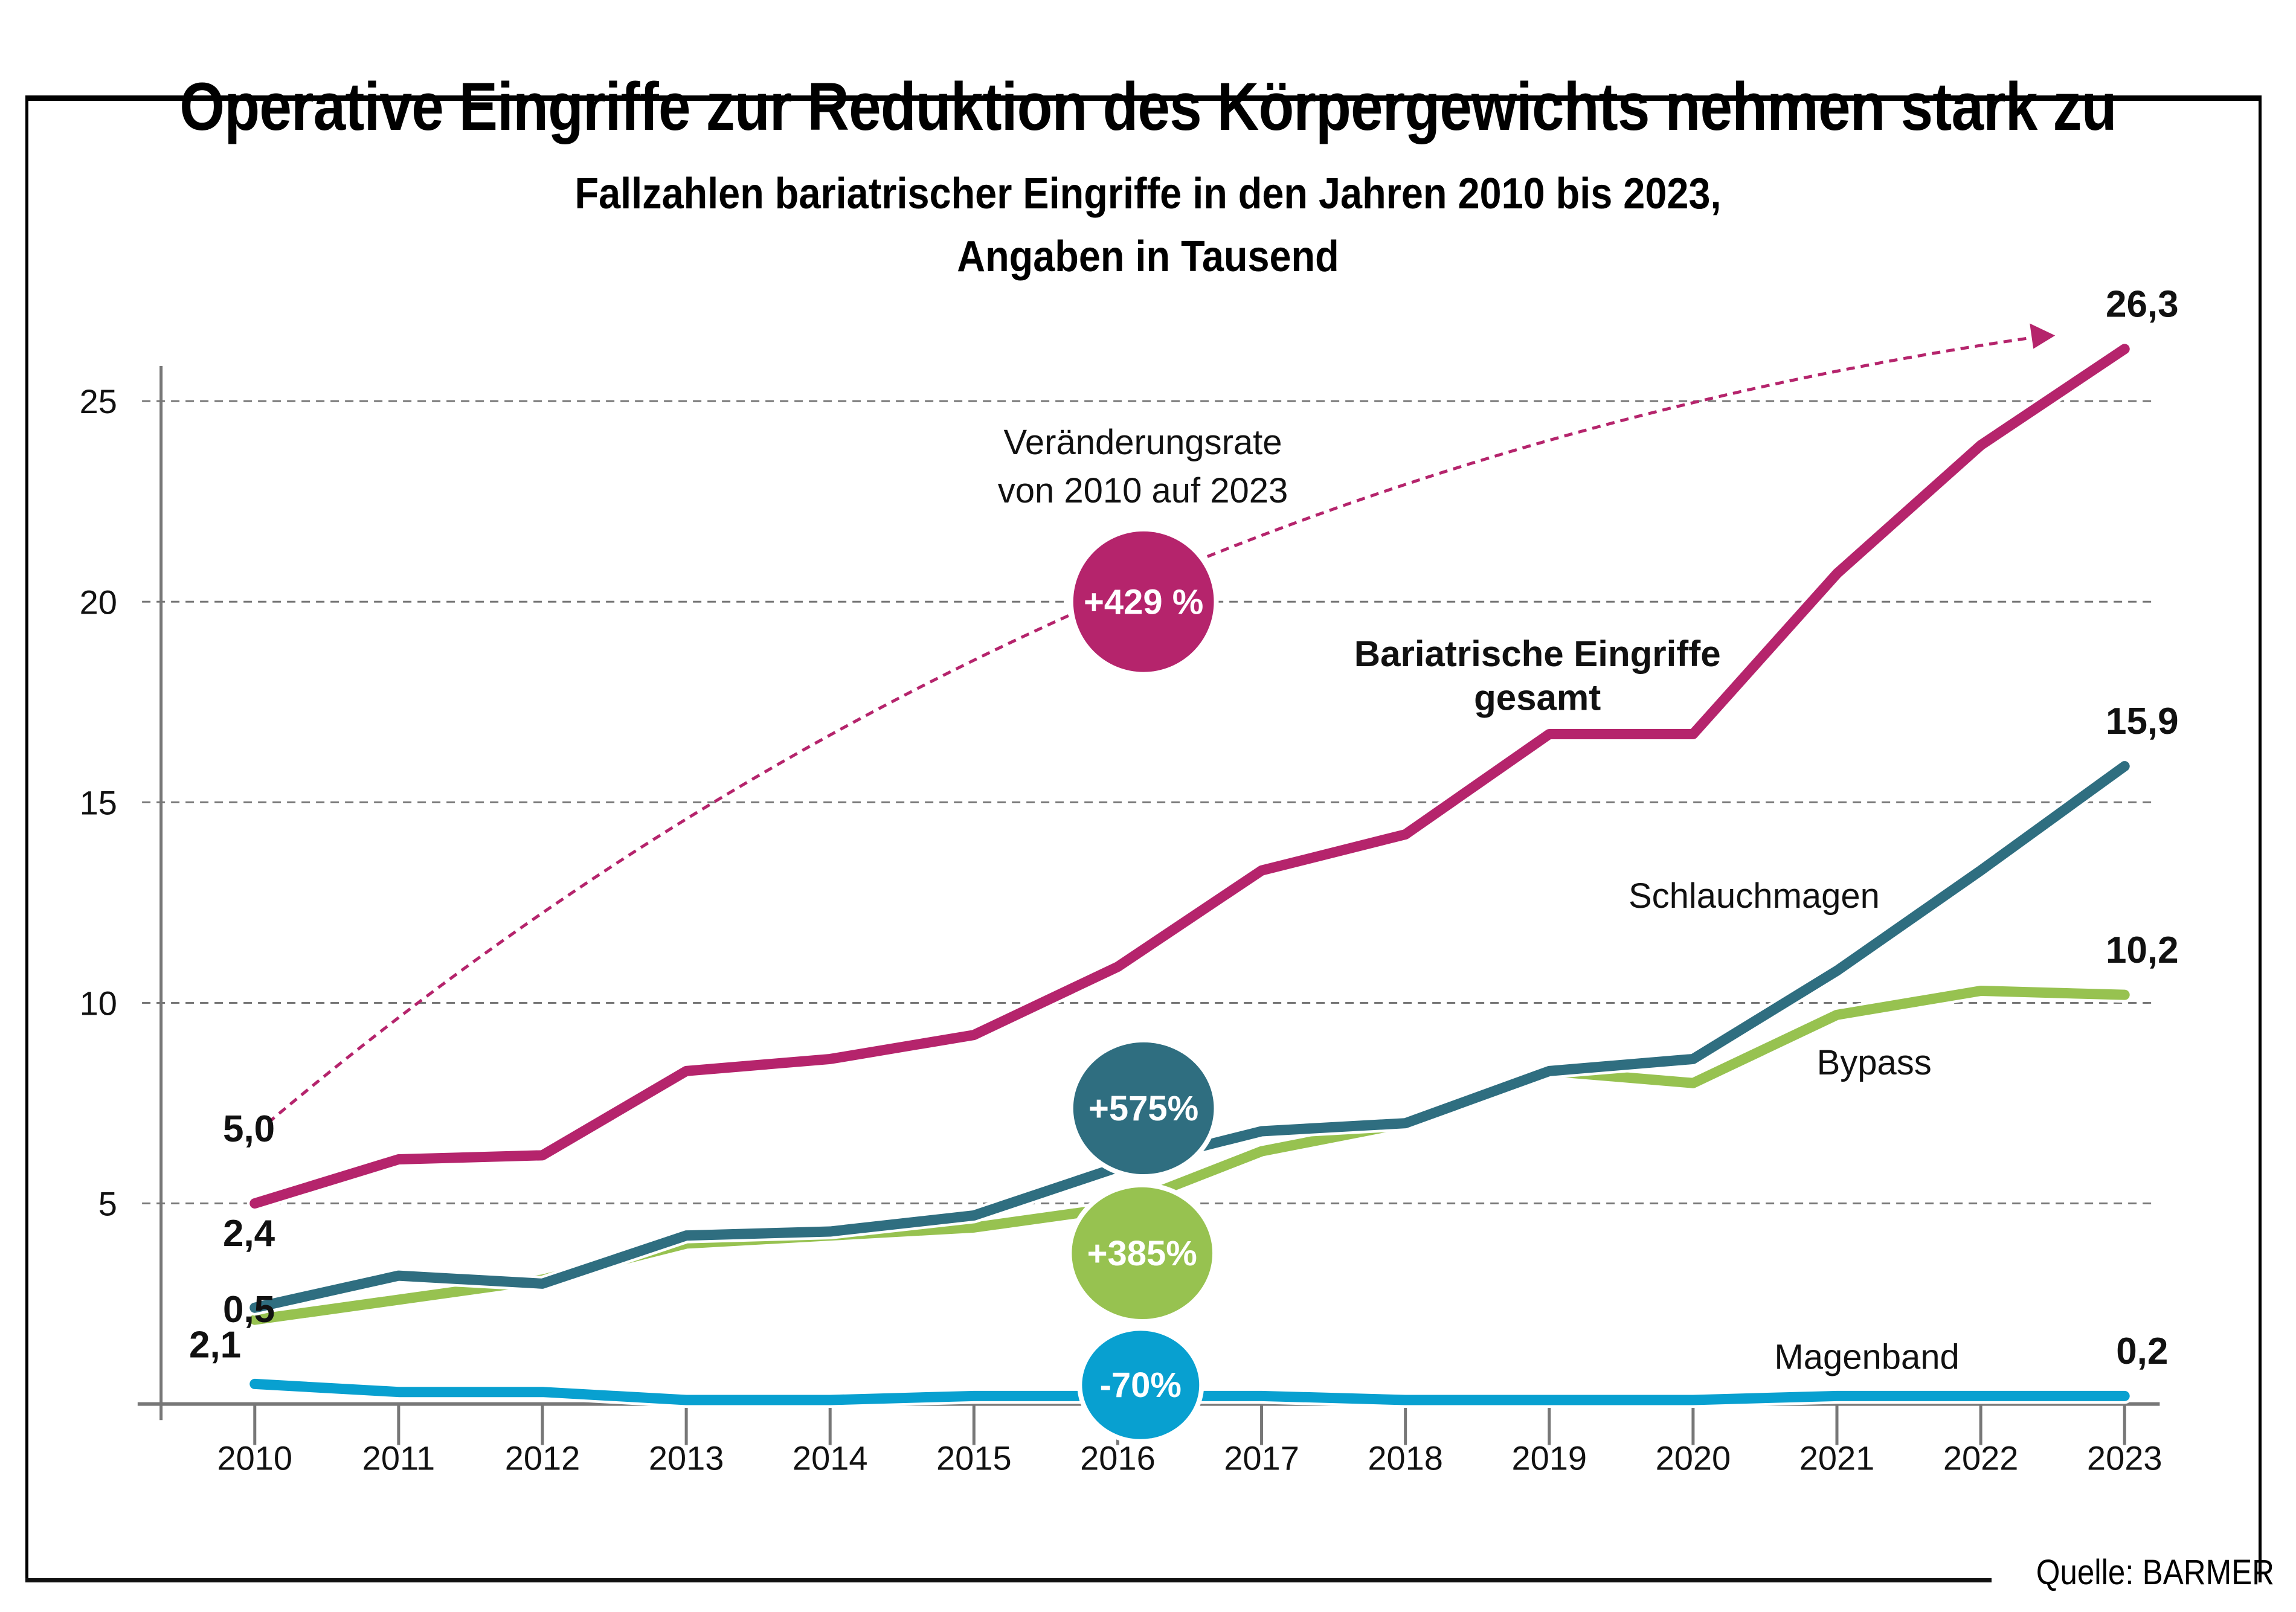  I want to click on start-value-label: 2,1, so click(215, 1345).